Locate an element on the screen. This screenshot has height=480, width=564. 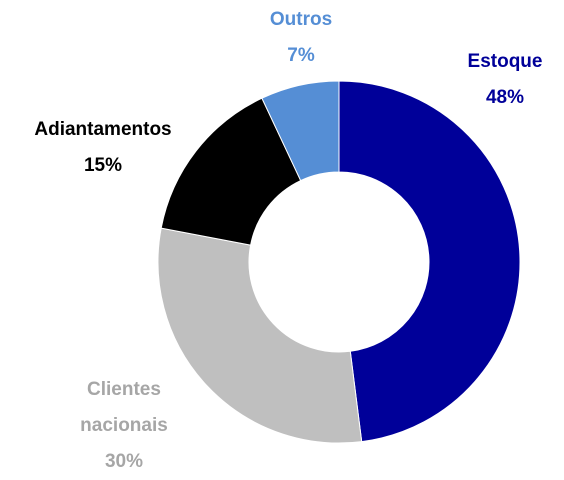
value-label: 48% is located at coordinates (505, 97).